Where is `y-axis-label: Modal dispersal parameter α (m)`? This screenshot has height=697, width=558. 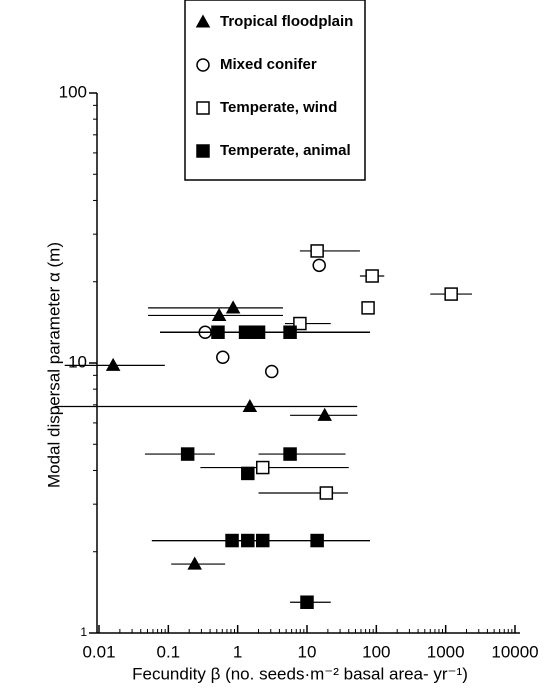
y-axis-label: Modal dispersal parameter α (m) is located at coordinates (53, 365).